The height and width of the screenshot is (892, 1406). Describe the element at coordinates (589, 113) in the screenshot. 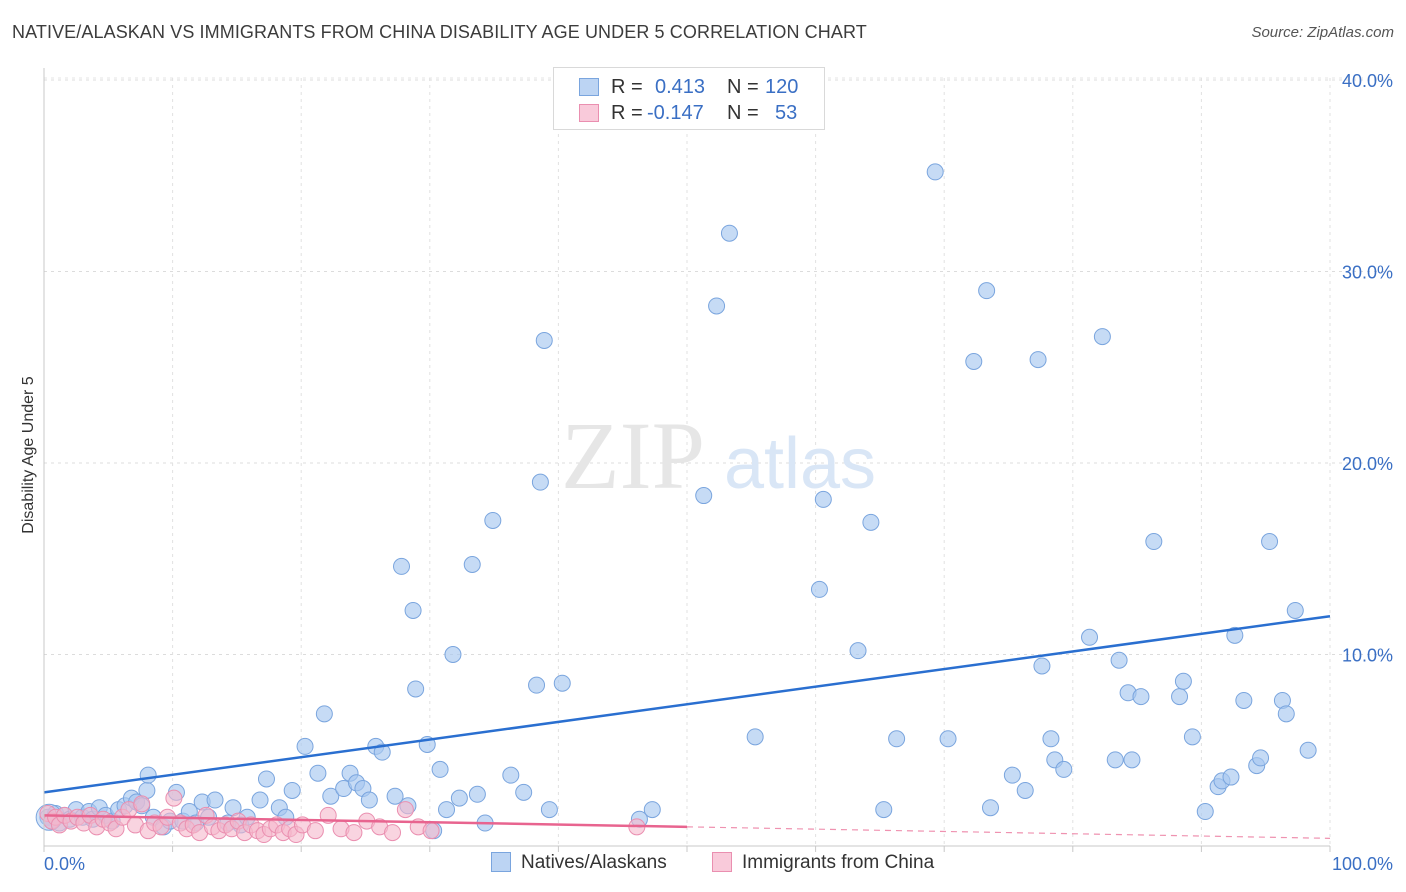

I see `legend-swatch-china` at that location.